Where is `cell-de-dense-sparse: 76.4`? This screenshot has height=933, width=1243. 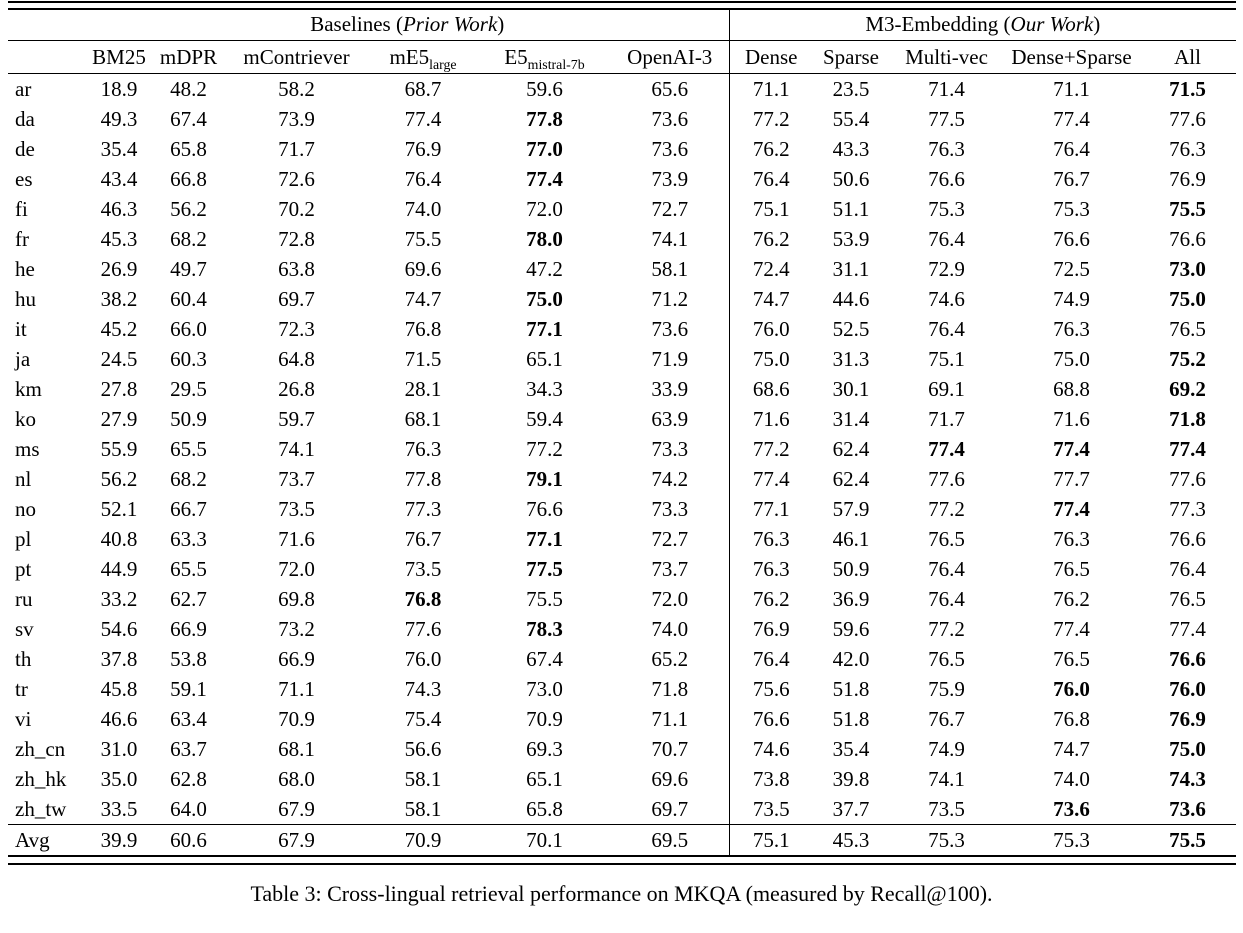 cell-de-dense-sparse: 76.4 is located at coordinates (1071, 149).